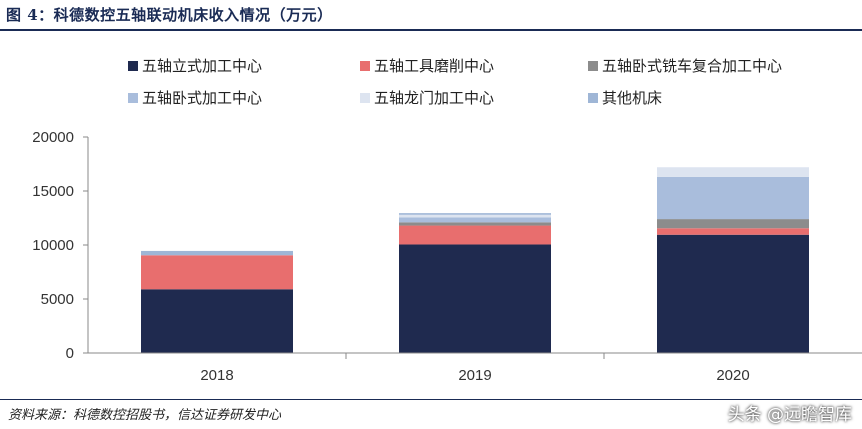 Image resolution: width=862 pixels, height=429 pixels. I want to click on legend-label: 五轴工具磨削中心, so click(434, 66).